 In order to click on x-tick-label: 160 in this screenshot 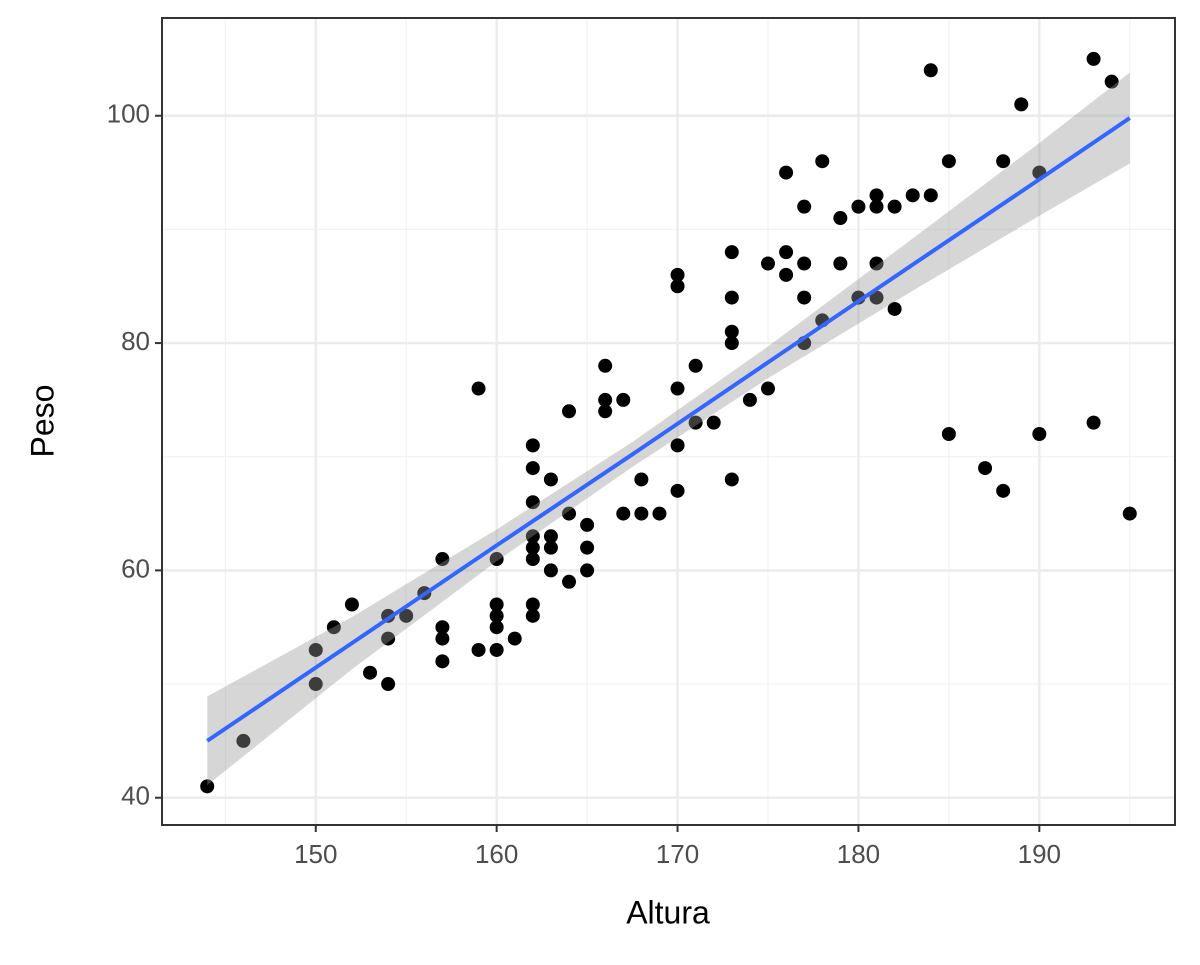, I will do `click(496, 854)`.